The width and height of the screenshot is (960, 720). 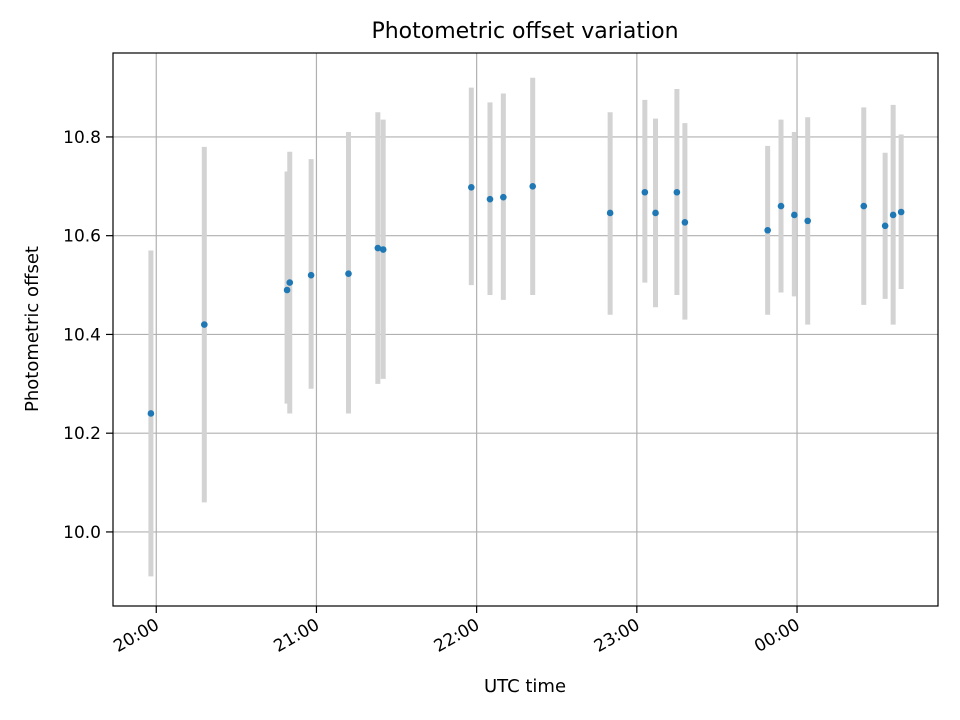 What do you see at coordinates (32, 329) in the screenshot?
I see `y-axis-label: Photometric offset` at bounding box center [32, 329].